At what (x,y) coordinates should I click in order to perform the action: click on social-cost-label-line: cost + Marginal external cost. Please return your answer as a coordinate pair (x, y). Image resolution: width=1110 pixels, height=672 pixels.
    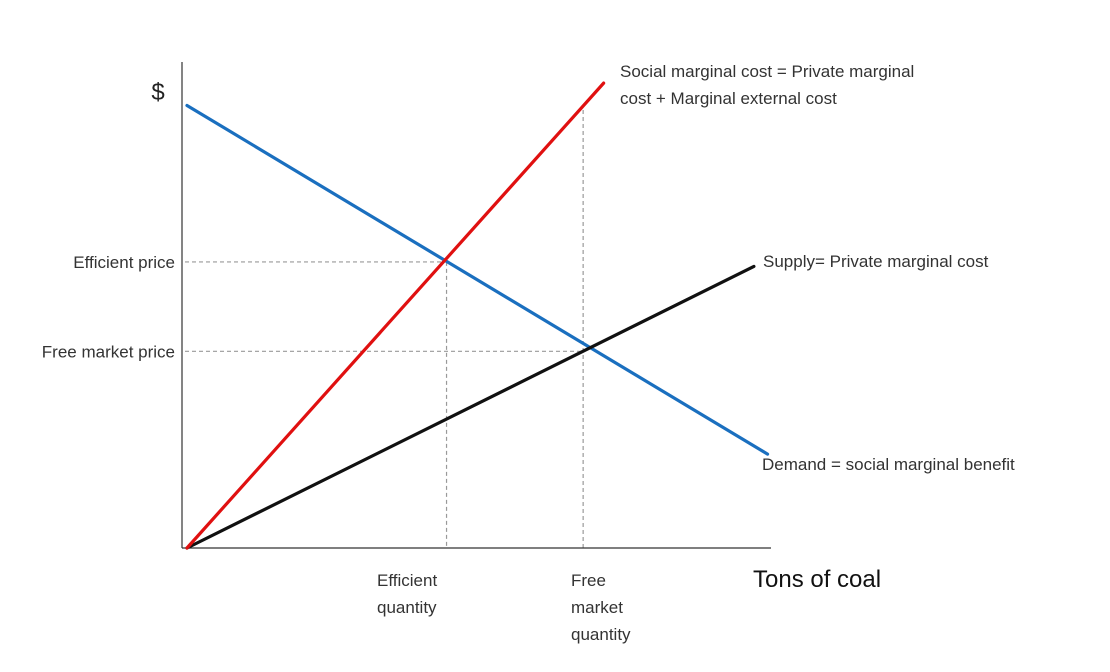
    Looking at the image, I should click on (728, 98).